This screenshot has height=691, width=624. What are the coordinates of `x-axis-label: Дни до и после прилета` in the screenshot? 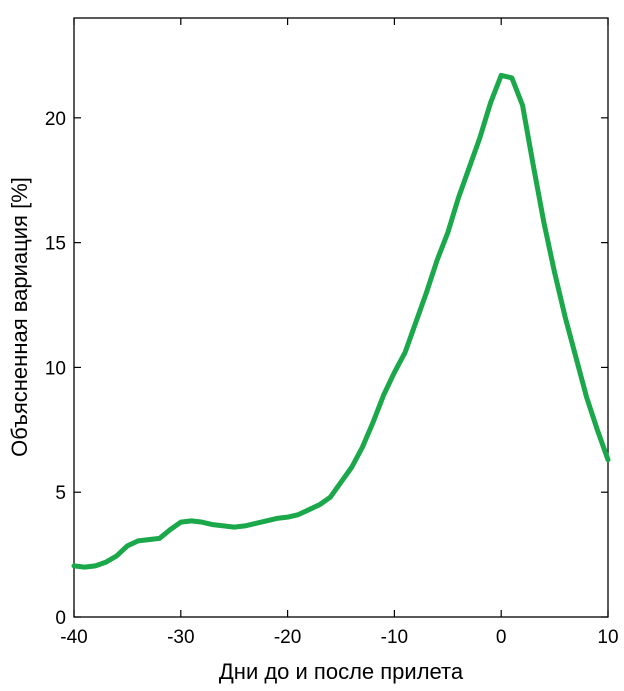 It's located at (341, 671).